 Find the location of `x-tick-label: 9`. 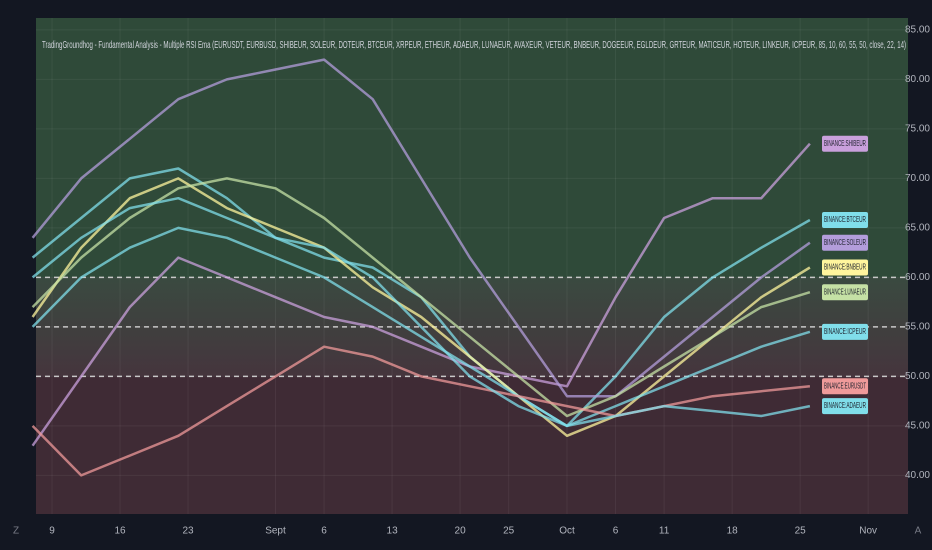

x-tick-label: 9 is located at coordinates (52, 531).